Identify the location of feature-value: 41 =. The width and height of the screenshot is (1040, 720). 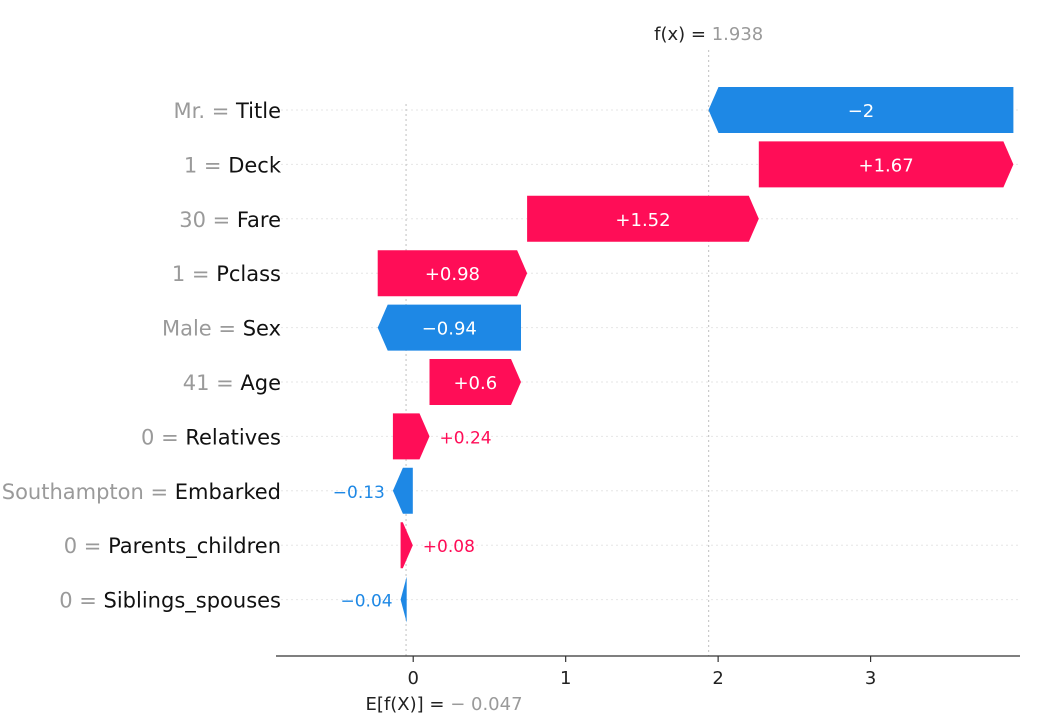
(212, 383).